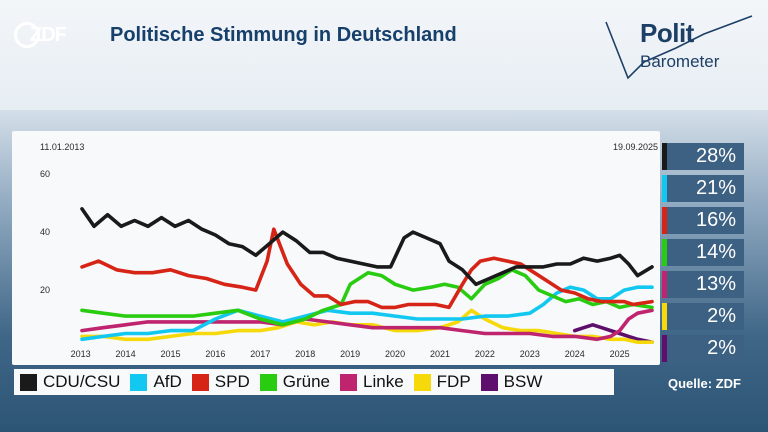 This screenshot has height=432, width=768. I want to click on source-label: Quelle: ZDF, so click(704, 383).